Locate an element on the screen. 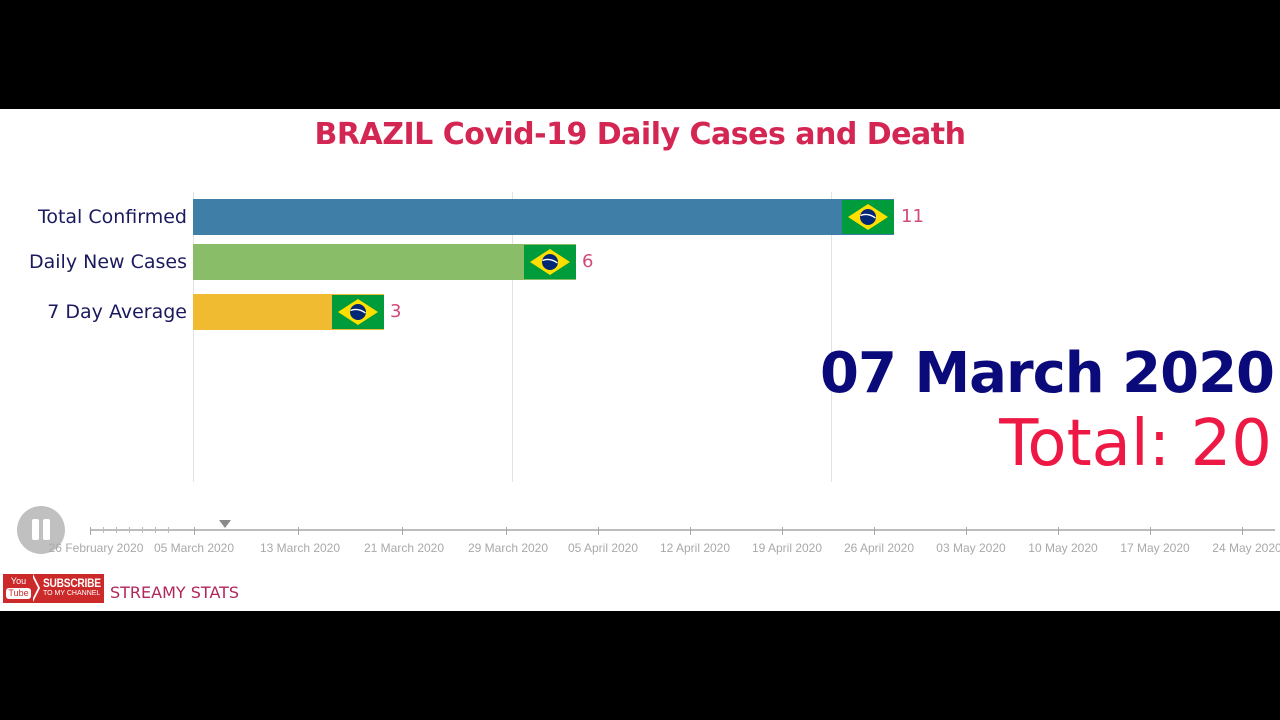 The height and width of the screenshot is (720, 1280). bar-row-daily-new-cases: Daily New Cases 6 is located at coordinates (640, 262).